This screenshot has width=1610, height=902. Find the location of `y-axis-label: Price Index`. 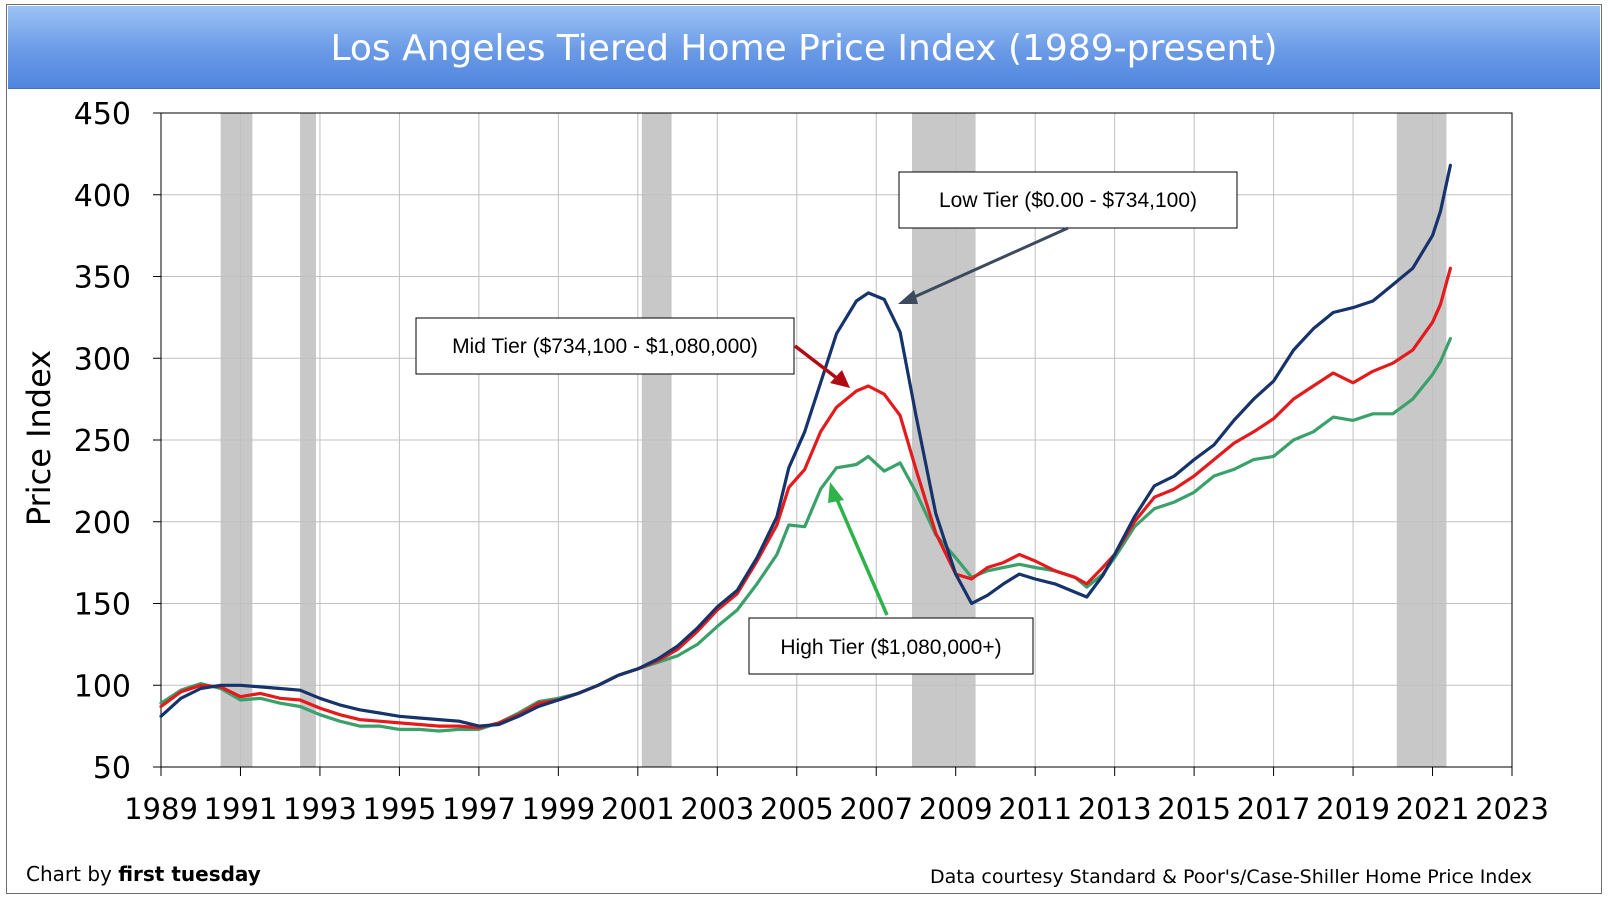

y-axis-label: Price Index is located at coordinates (39, 438).